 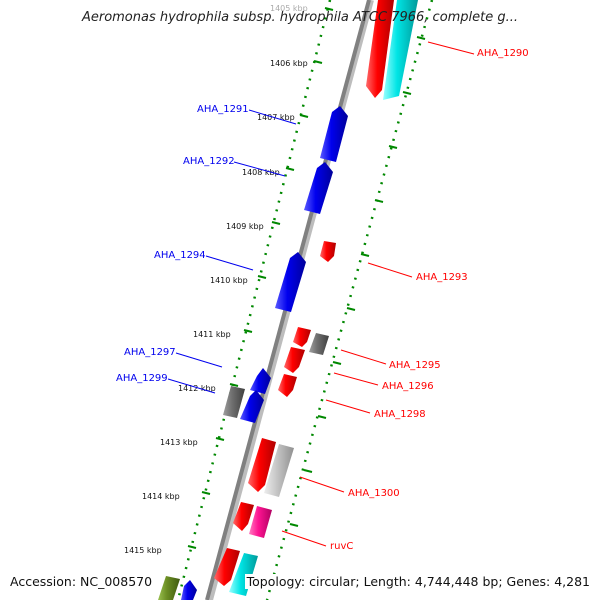 What do you see at coordinates (408, 386) in the screenshot?
I see `gene-label-aha-1296: AHA_1296` at bounding box center [408, 386].